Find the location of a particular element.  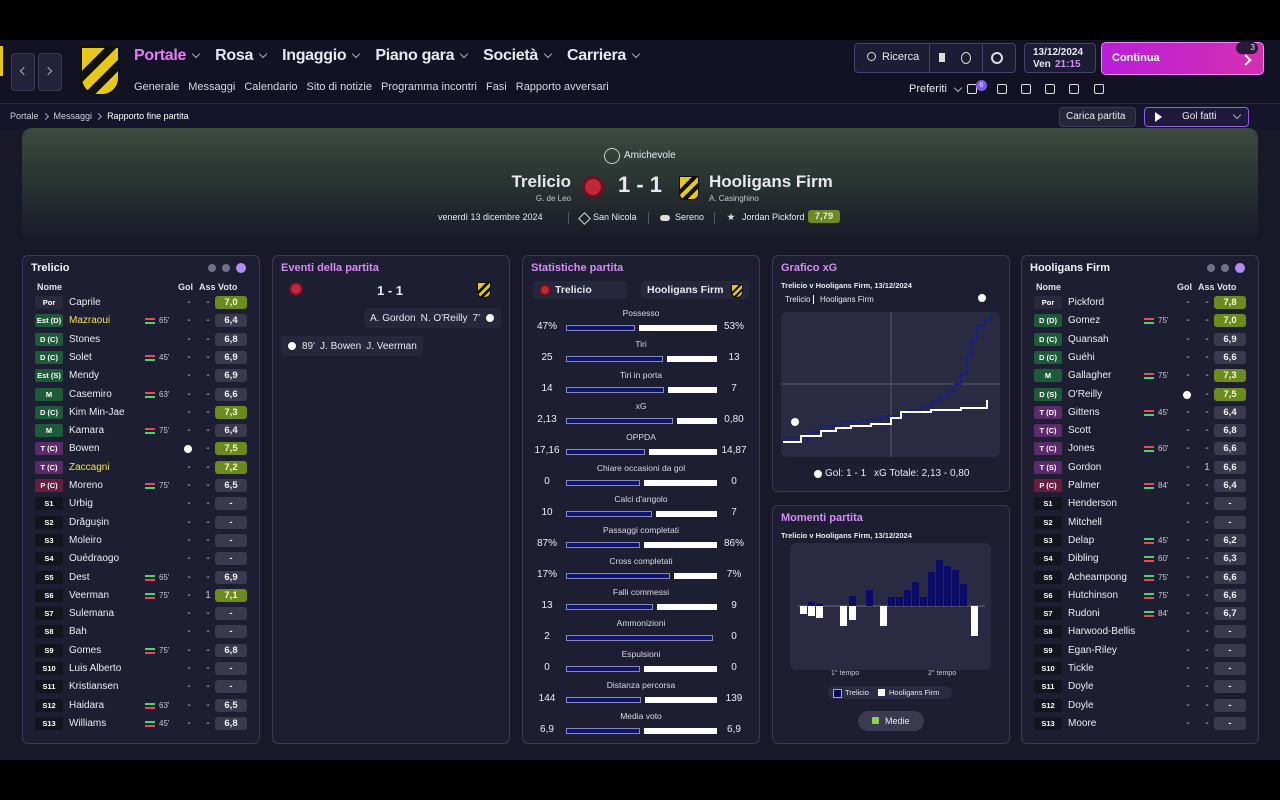

player-row: S9 Egan-Riley - - - is located at coordinates (1140, 651).